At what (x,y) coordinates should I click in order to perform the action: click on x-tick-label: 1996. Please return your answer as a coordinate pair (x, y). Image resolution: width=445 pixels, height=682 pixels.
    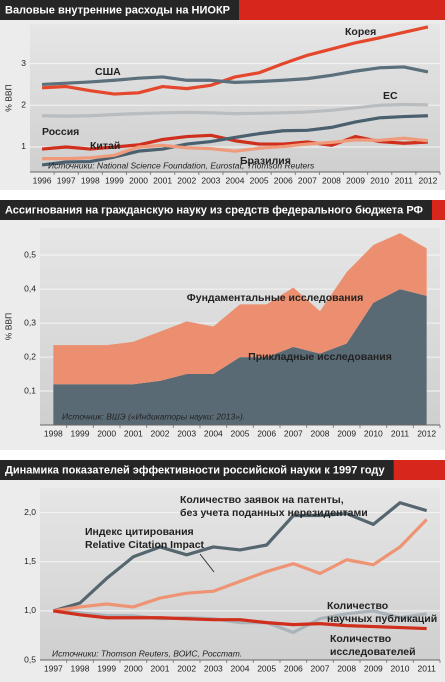
    Looking at the image, I should click on (42, 180).